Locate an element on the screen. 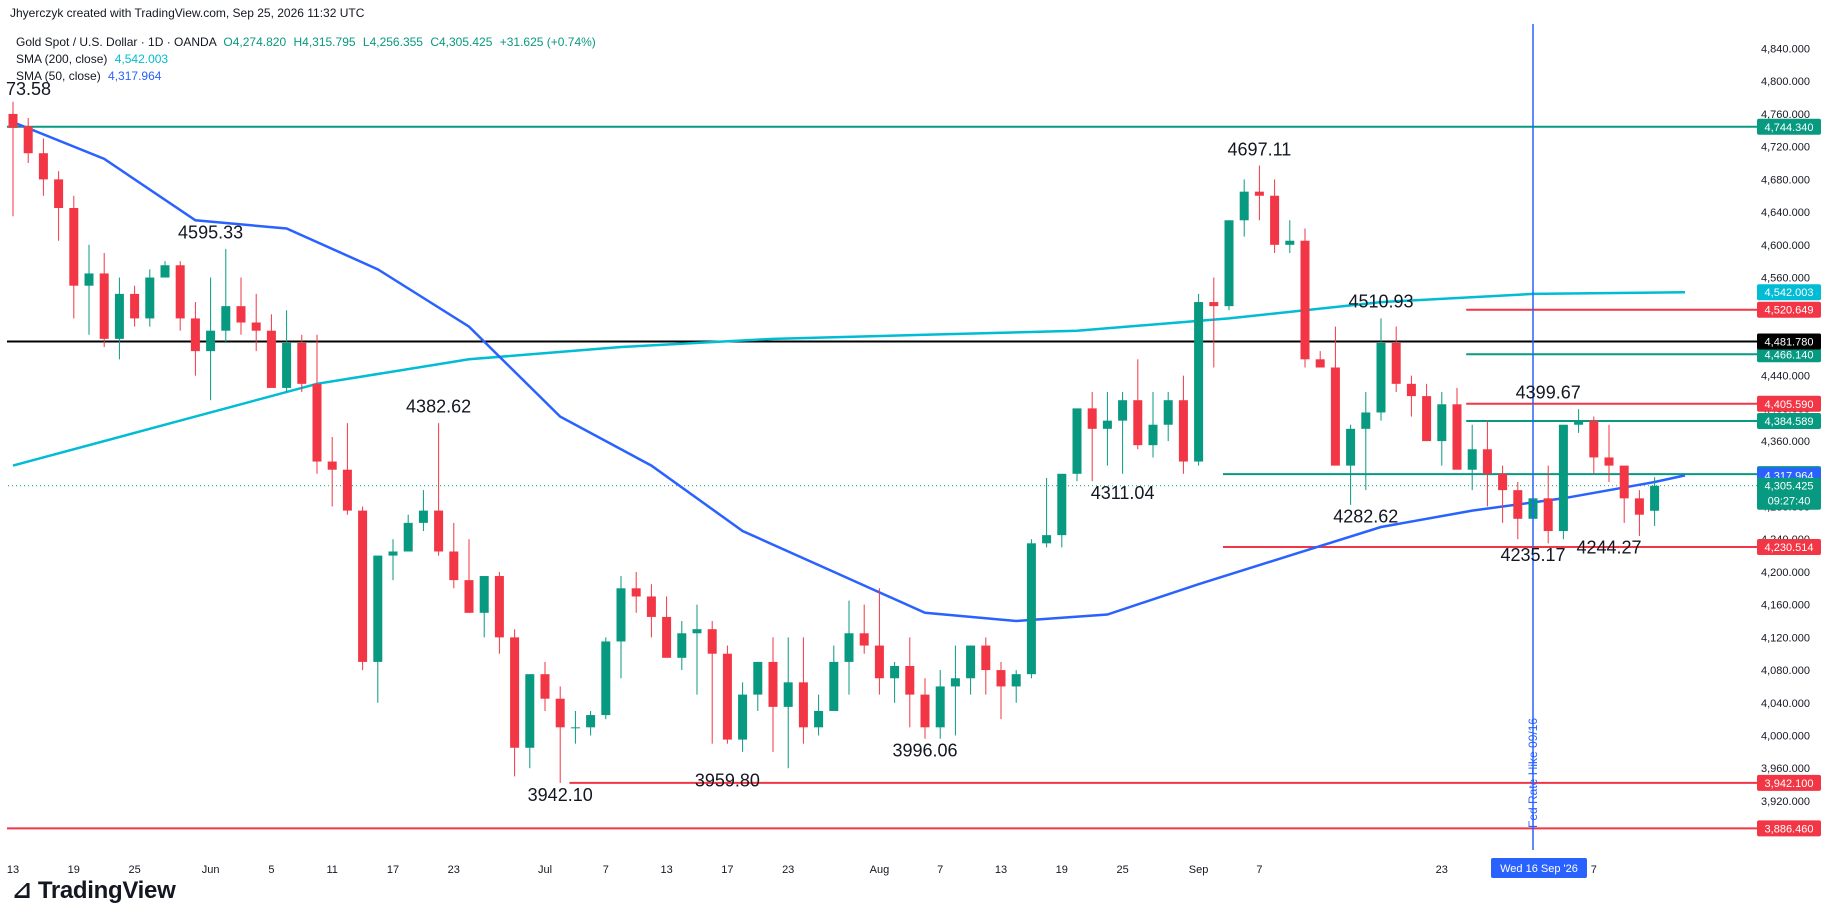 The width and height of the screenshot is (1835, 917). legend-open-value: 4,274.820 is located at coordinates (259, 42).